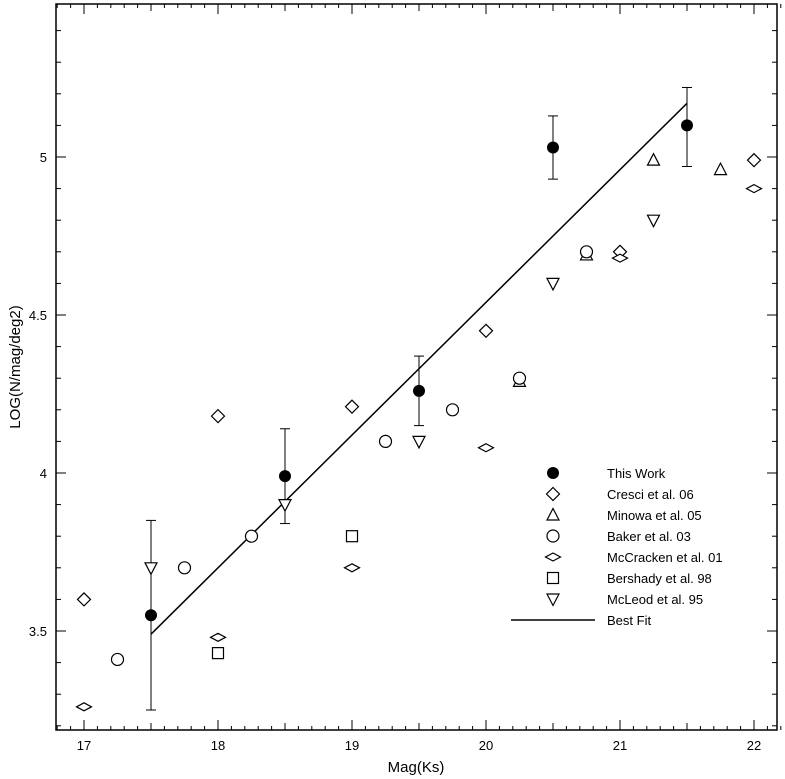  I want to click on legend-label: Cresci et al. 06, so click(650, 494).